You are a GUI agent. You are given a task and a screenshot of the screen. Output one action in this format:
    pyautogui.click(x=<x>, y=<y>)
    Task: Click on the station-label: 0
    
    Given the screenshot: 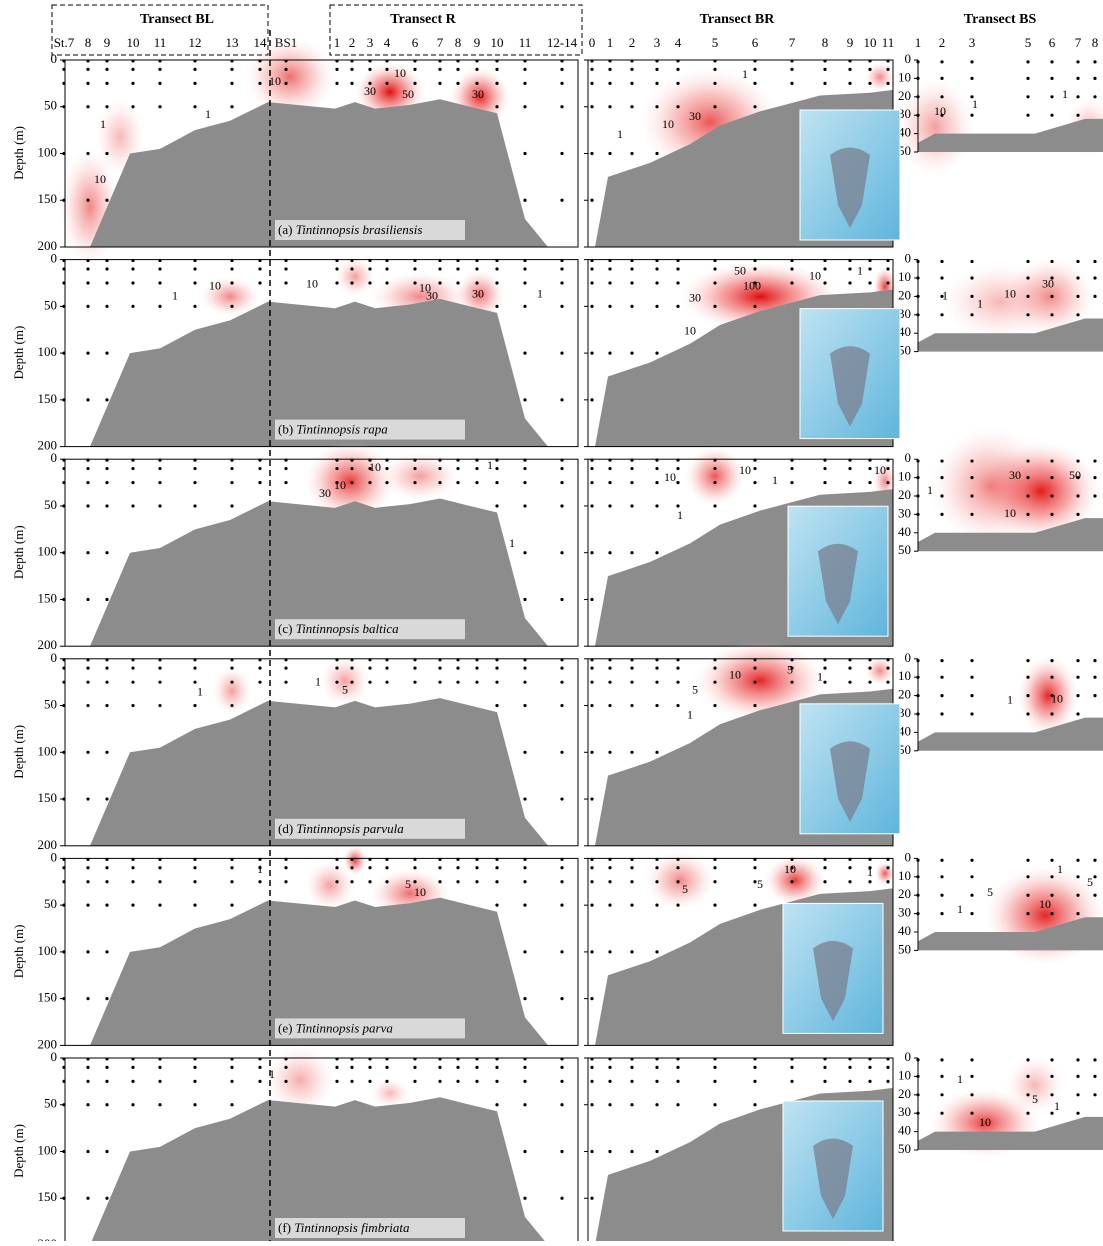 What is the action you would take?
    pyautogui.click(x=592, y=42)
    